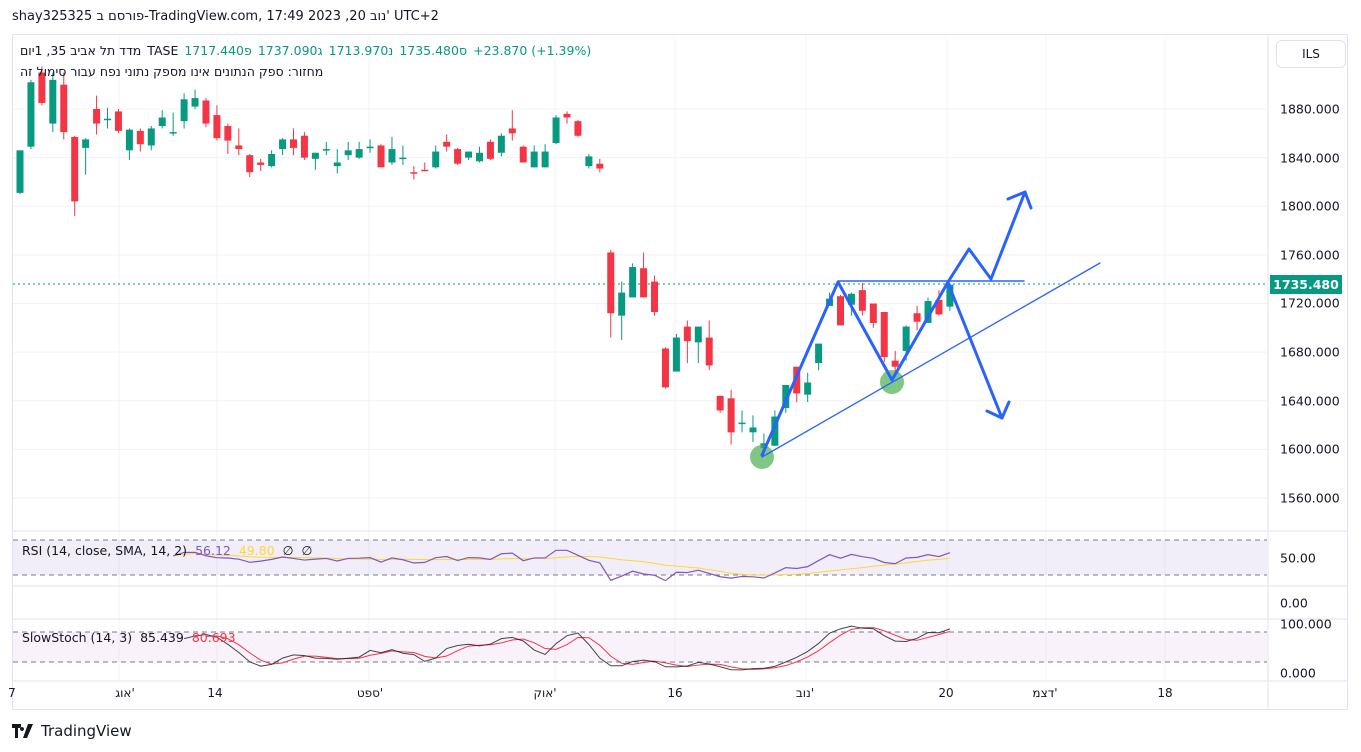 The image size is (1361, 752). What do you see at coordinates (86, 731) in the screenshot?
I see `tradingview-brand: TradingView` at bounding box center [86, 731].